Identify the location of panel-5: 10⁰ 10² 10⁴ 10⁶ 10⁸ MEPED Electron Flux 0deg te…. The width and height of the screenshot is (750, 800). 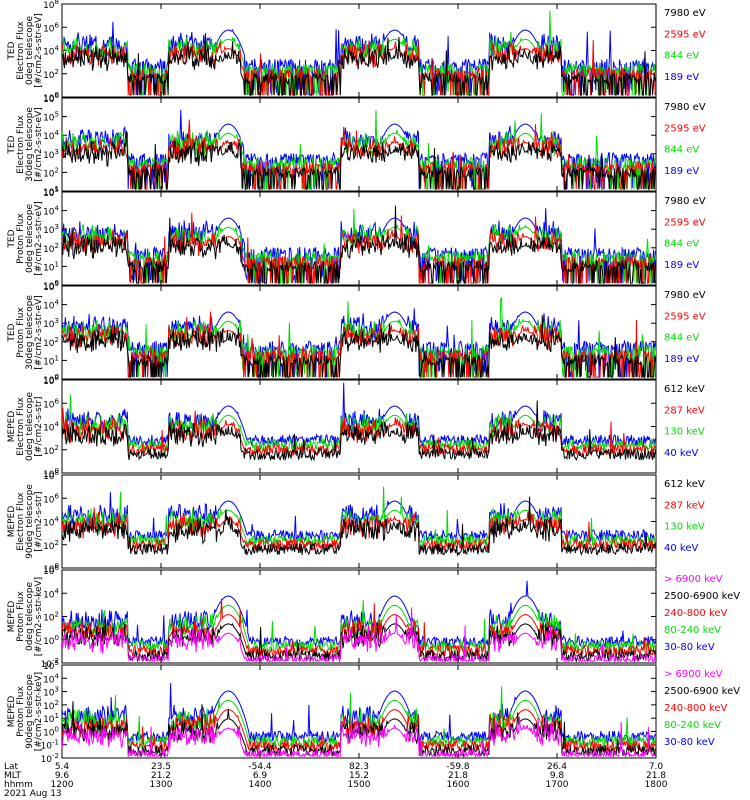
(356, 427).